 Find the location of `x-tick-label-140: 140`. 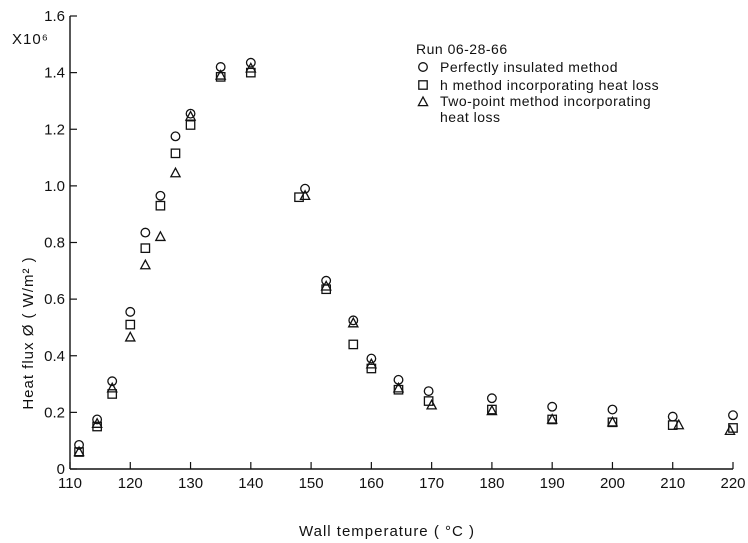

x-tick-label-140: 140 is located at coordinates (250, 483).